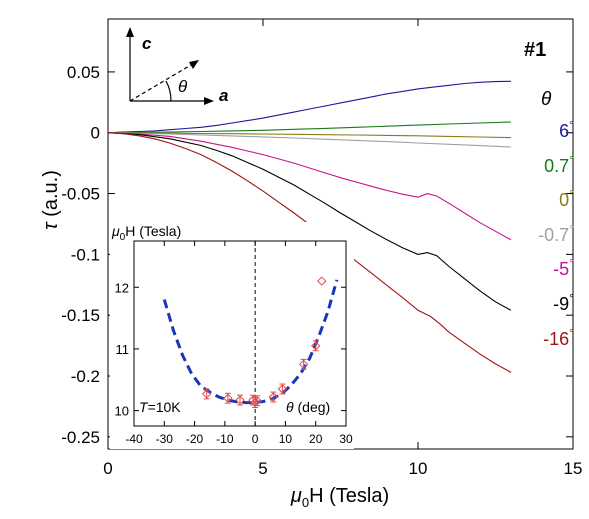 This screenshot has width=589, height=519. What do you see at coordinates (290, 407) in the screenshot?
I see `inset-x-label-theta: θ` at bounding box center [290, 407].